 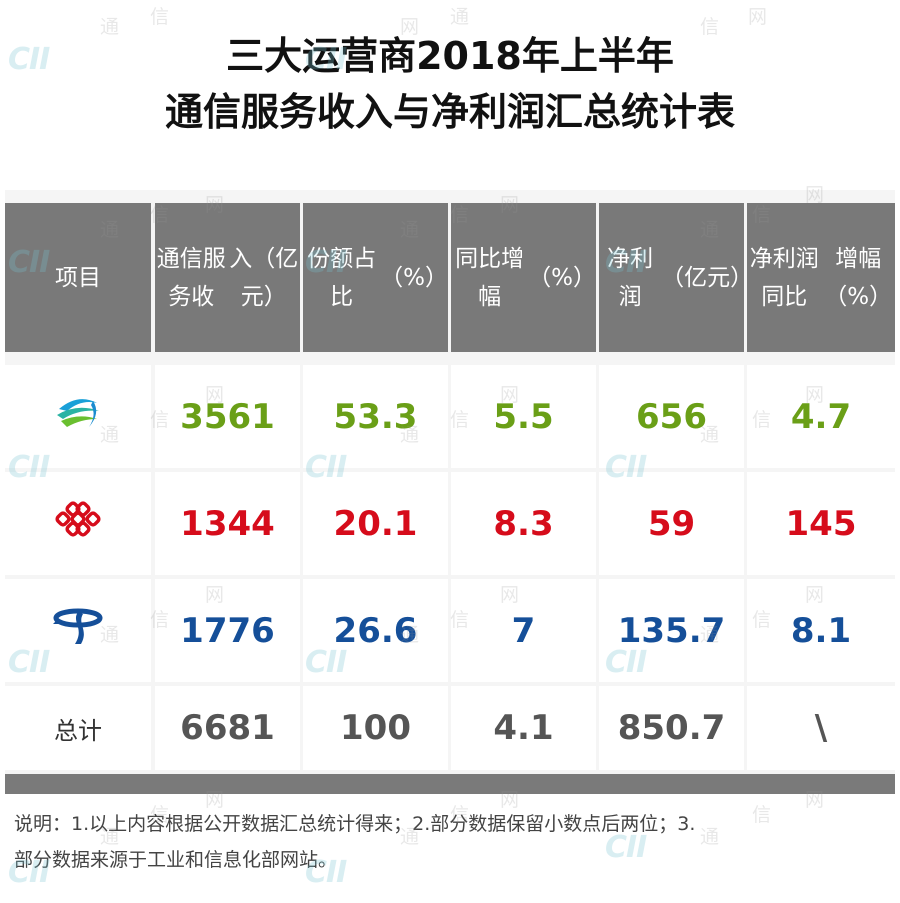 I want to click on title-line-1: 三大运营商2018年上半年, so click(x=450, y=56).